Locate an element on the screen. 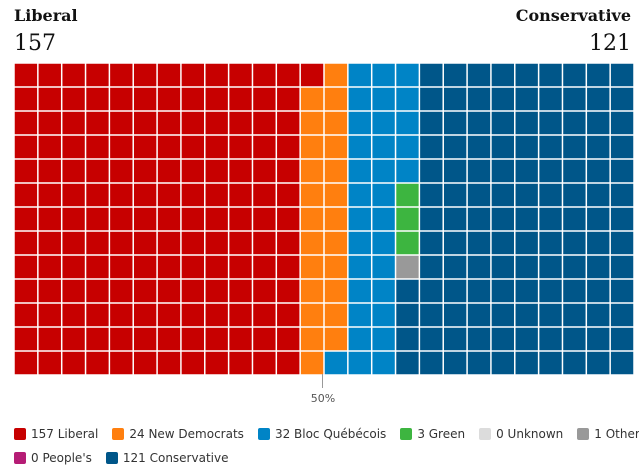 This screenshot has height=471, width=639. legend-item-liberal: 157 Liberal is located at coordinates (56, 434).